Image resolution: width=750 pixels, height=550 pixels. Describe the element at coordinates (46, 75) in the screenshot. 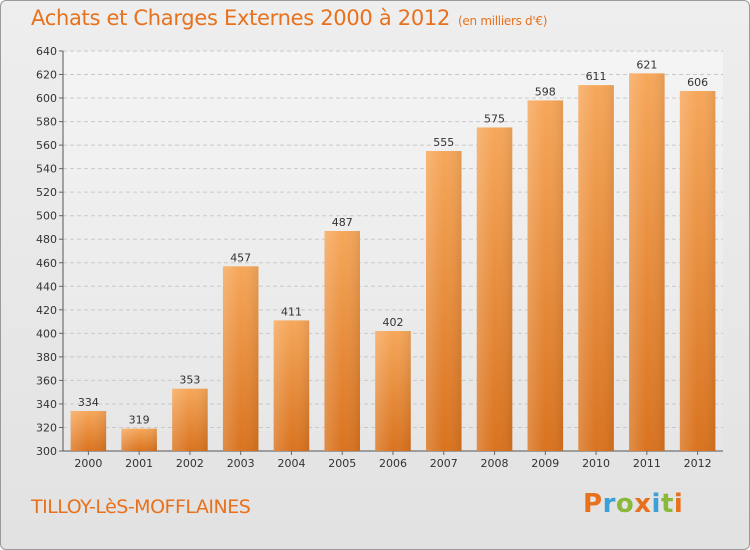

I see `y-tick-label: 620` at that location.